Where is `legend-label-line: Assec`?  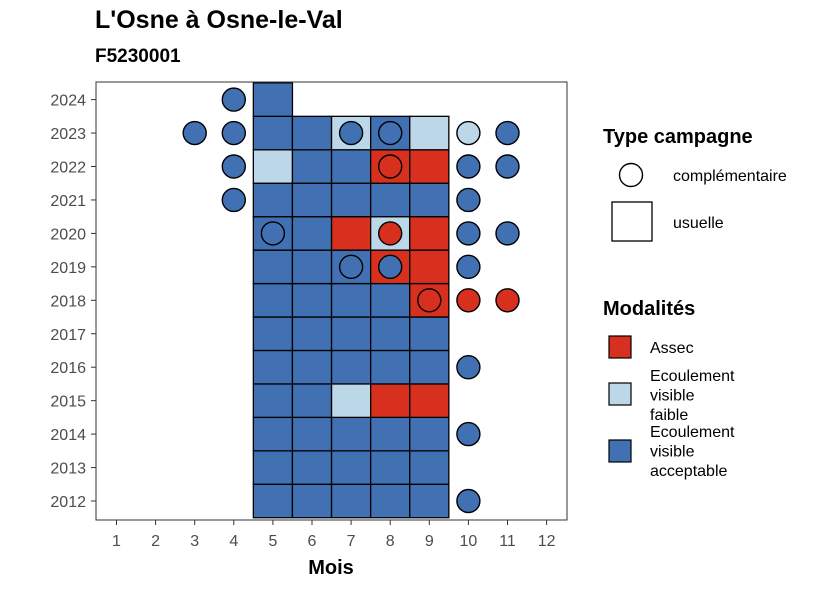
legend-label-line: Assec is located at coordinates (672, 348).